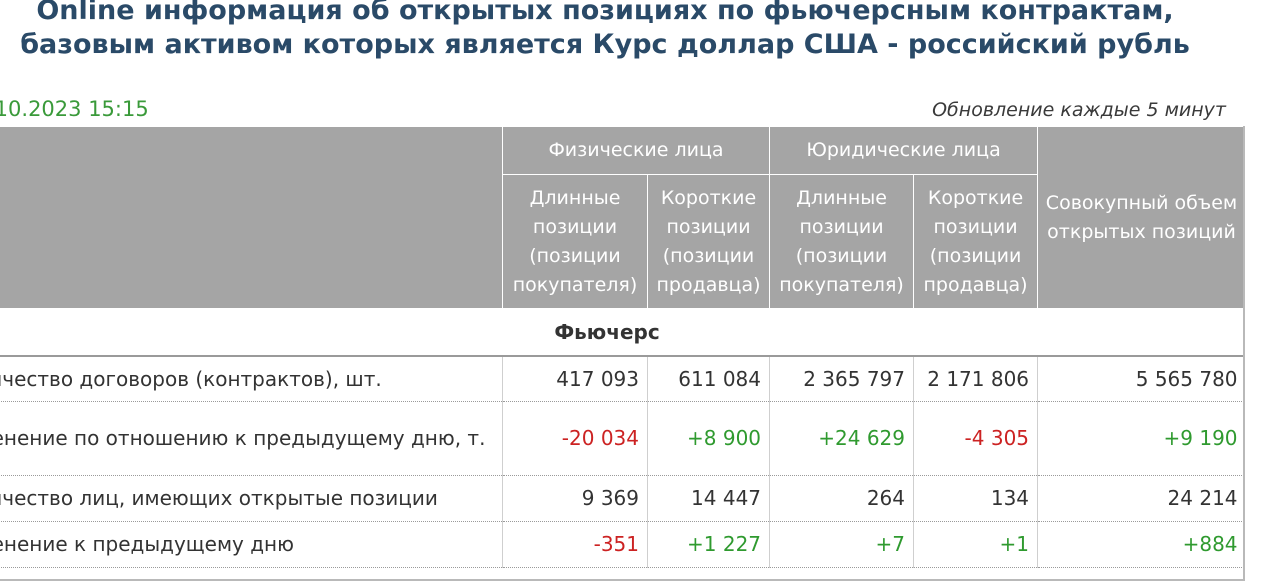 Image resolution: width=1280 pixels, height=581 pixels. What do you see at coordinates (575, 498) in the screenshot?
I see `cell-value: 9 369` at bounding box center [575, 498].